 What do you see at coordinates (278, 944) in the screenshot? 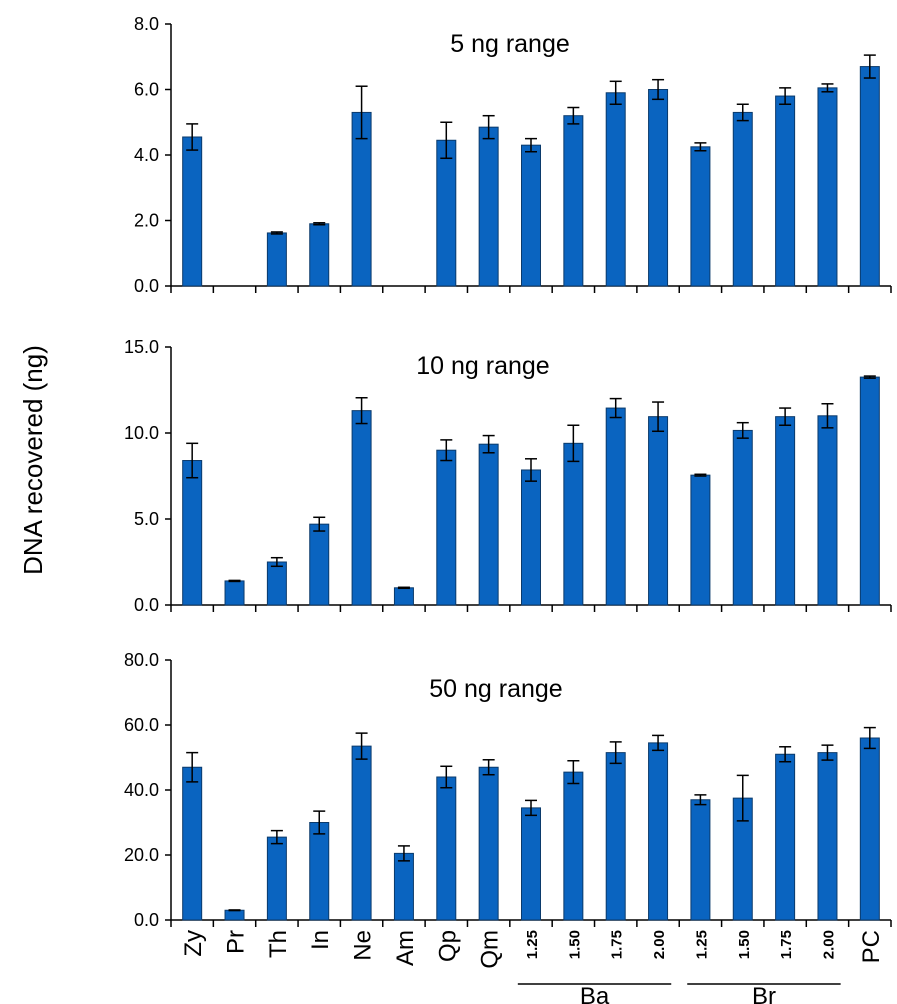
I see `x-category-label: Th` at bounding box center [278, 944].